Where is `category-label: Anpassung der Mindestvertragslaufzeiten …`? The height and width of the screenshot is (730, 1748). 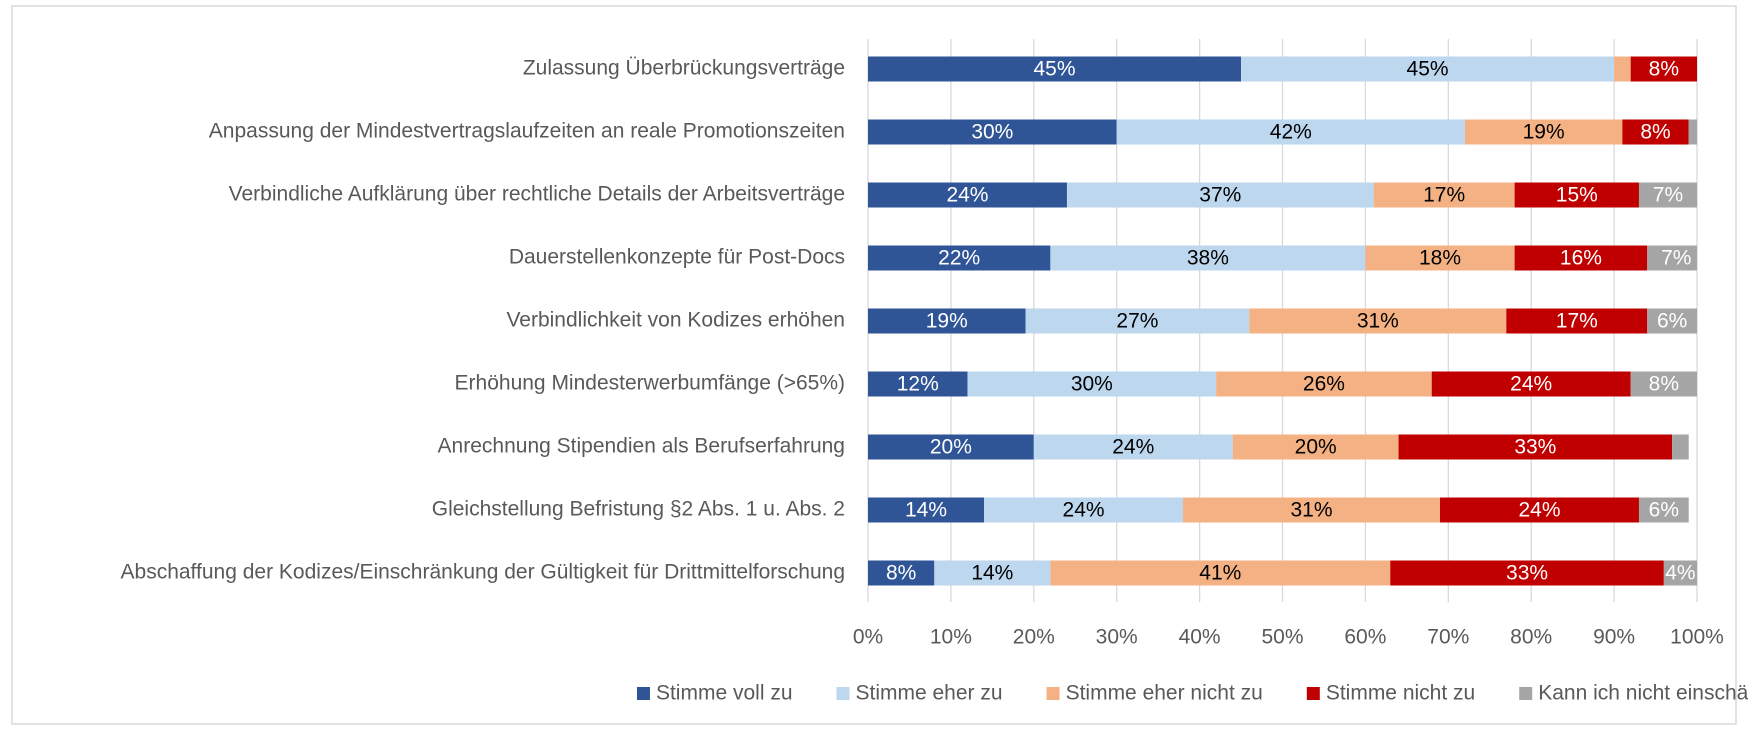
category-label: Anpassung der Mindestvertragslaufzeiten … is located at coordinates (527, 131).